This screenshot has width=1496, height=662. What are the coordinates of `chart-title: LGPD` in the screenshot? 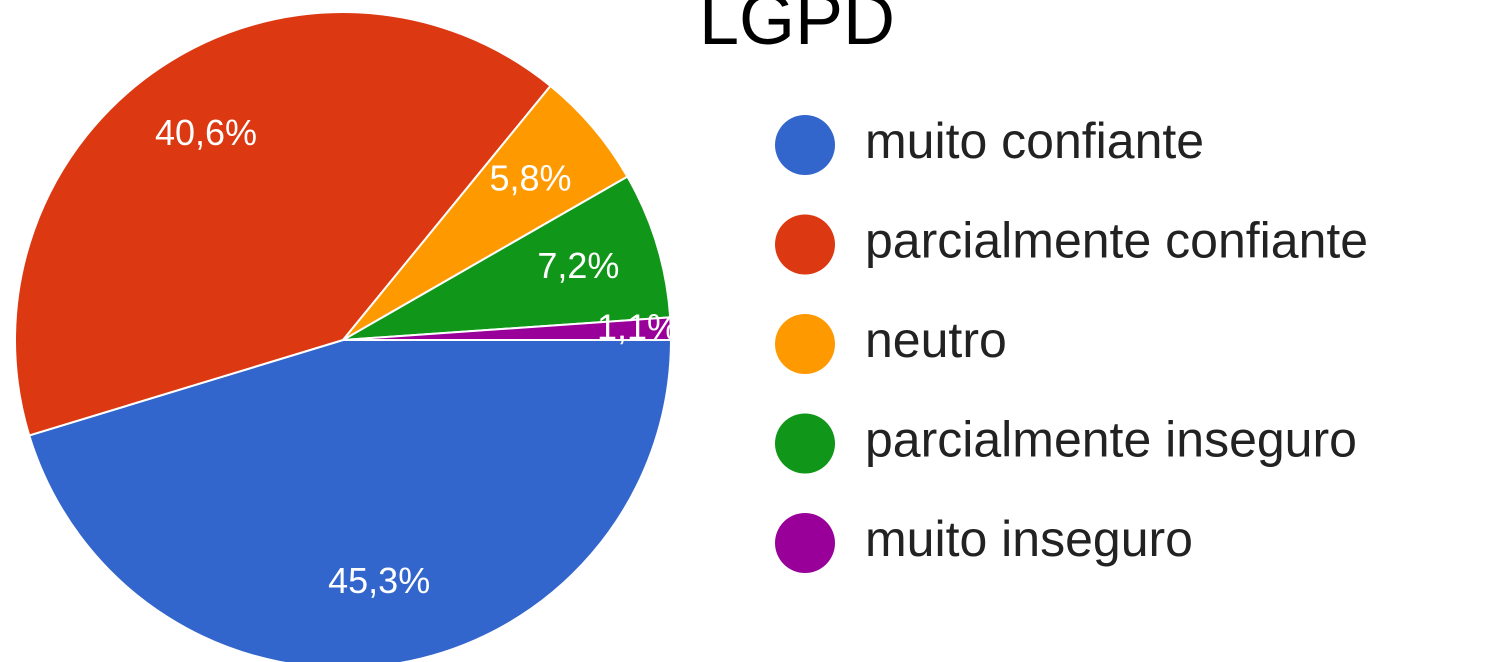 It's located at (797, 30).